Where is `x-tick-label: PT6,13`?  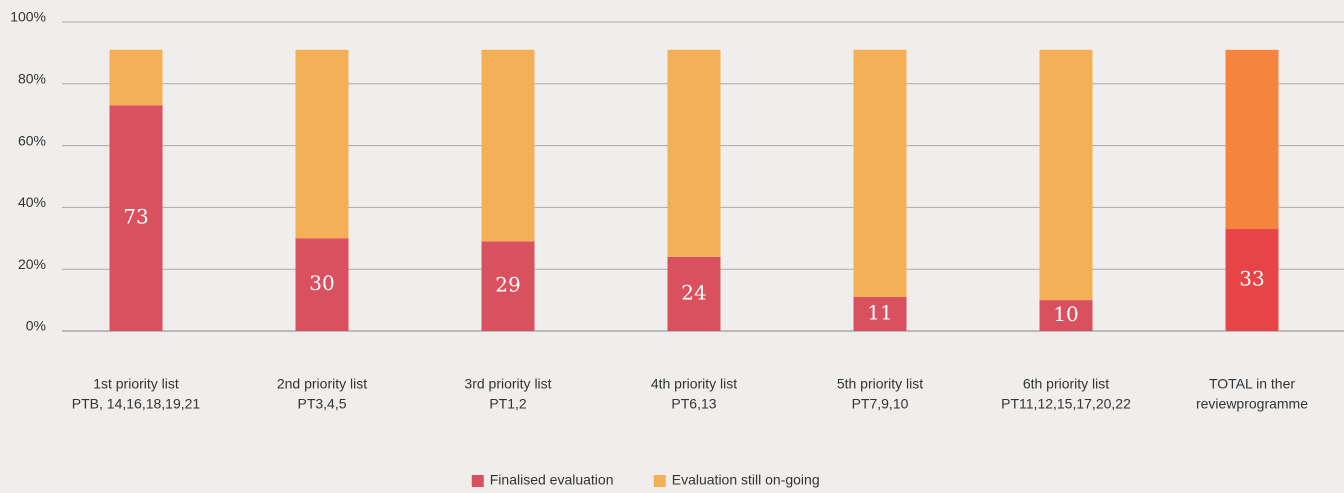 x-tick-label: PT6,13 is located at coordinates (693, 404).